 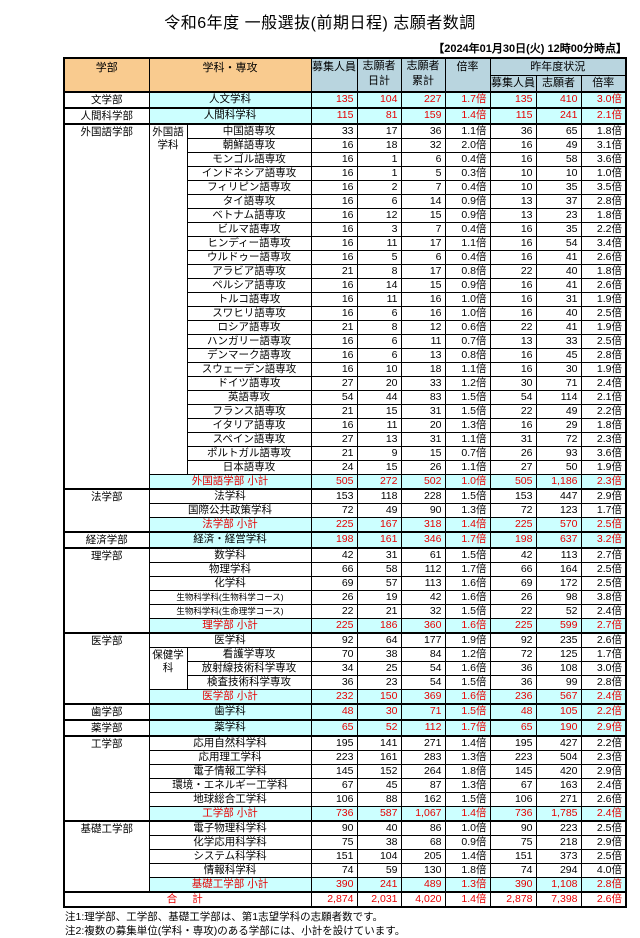 I want to click on value-cell: 54, so click(x=423, y=668).